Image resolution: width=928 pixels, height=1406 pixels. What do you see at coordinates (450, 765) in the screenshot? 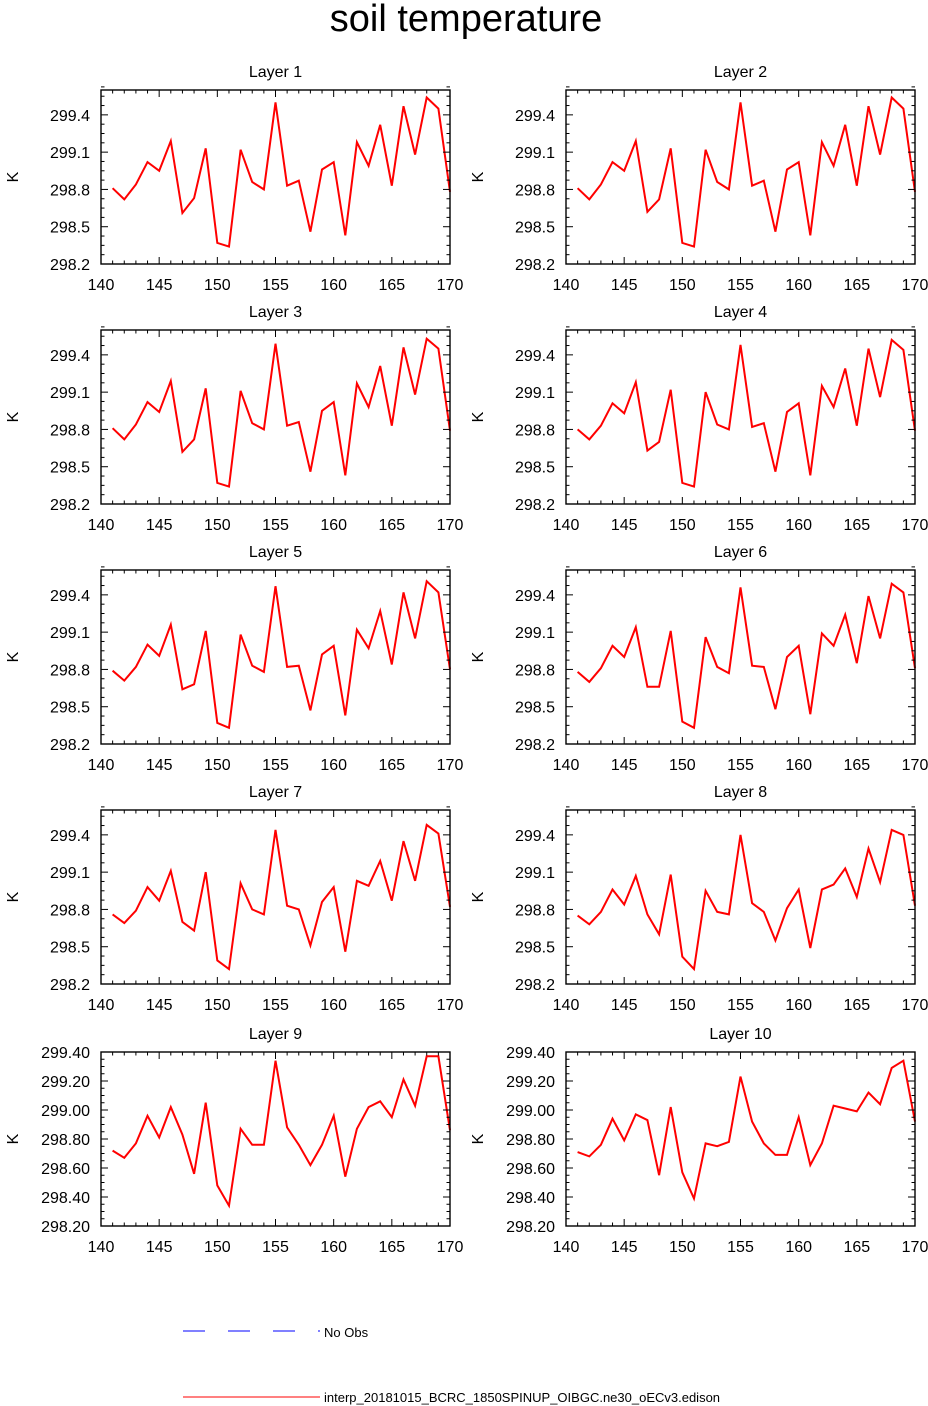
I see `x-tick-label-layer-5: 170` at bounding box center [450, 765].